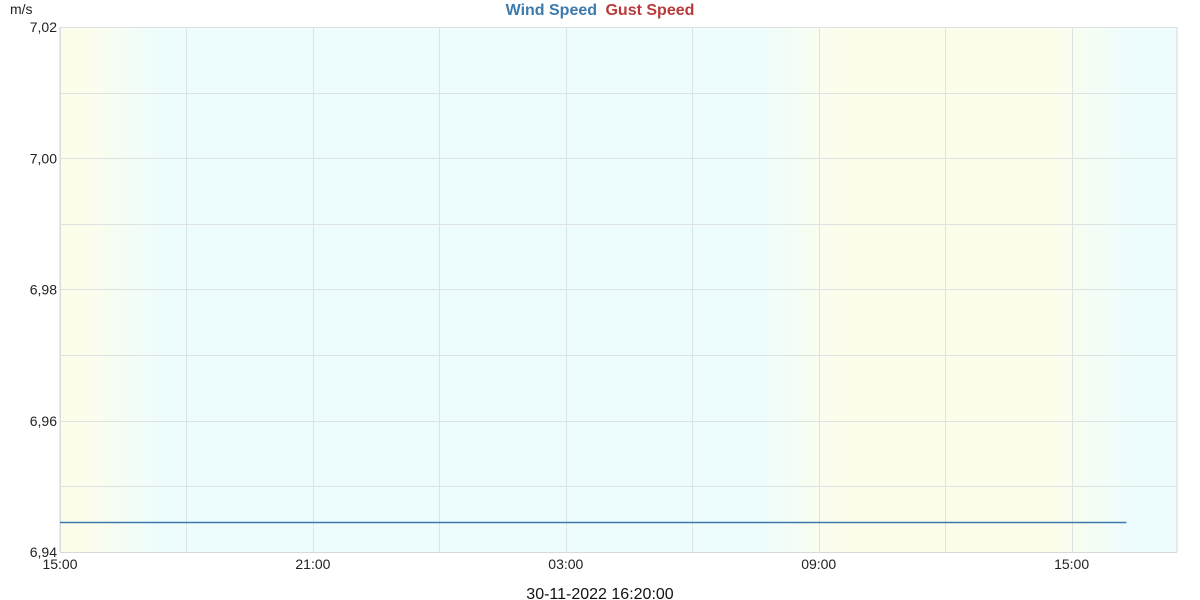 The width and height of the screenshot is (1200, 600). What do you see at coordinates (600, 10) in the screenshot?
I see `legend: Wind Speed Gust Speed` at bounding box center [600, 10].